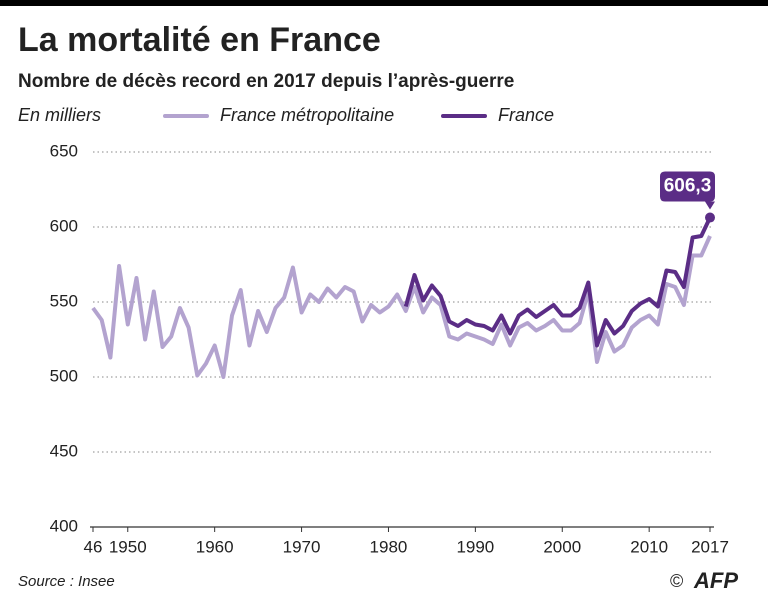 The height and width of the screenshot is (608, 768). Describe the element at coordinates (93, 546) in the screenshot. I see `x-tick-label: 46` at that location.